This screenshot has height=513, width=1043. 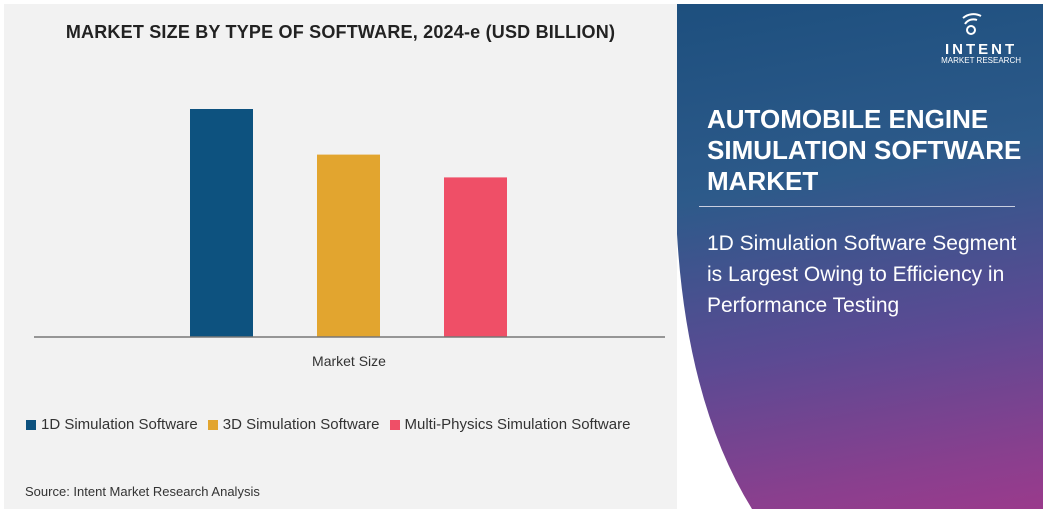 I want to click on logo-sub: MARKET RESEARCH, so click(x=981, y=60).